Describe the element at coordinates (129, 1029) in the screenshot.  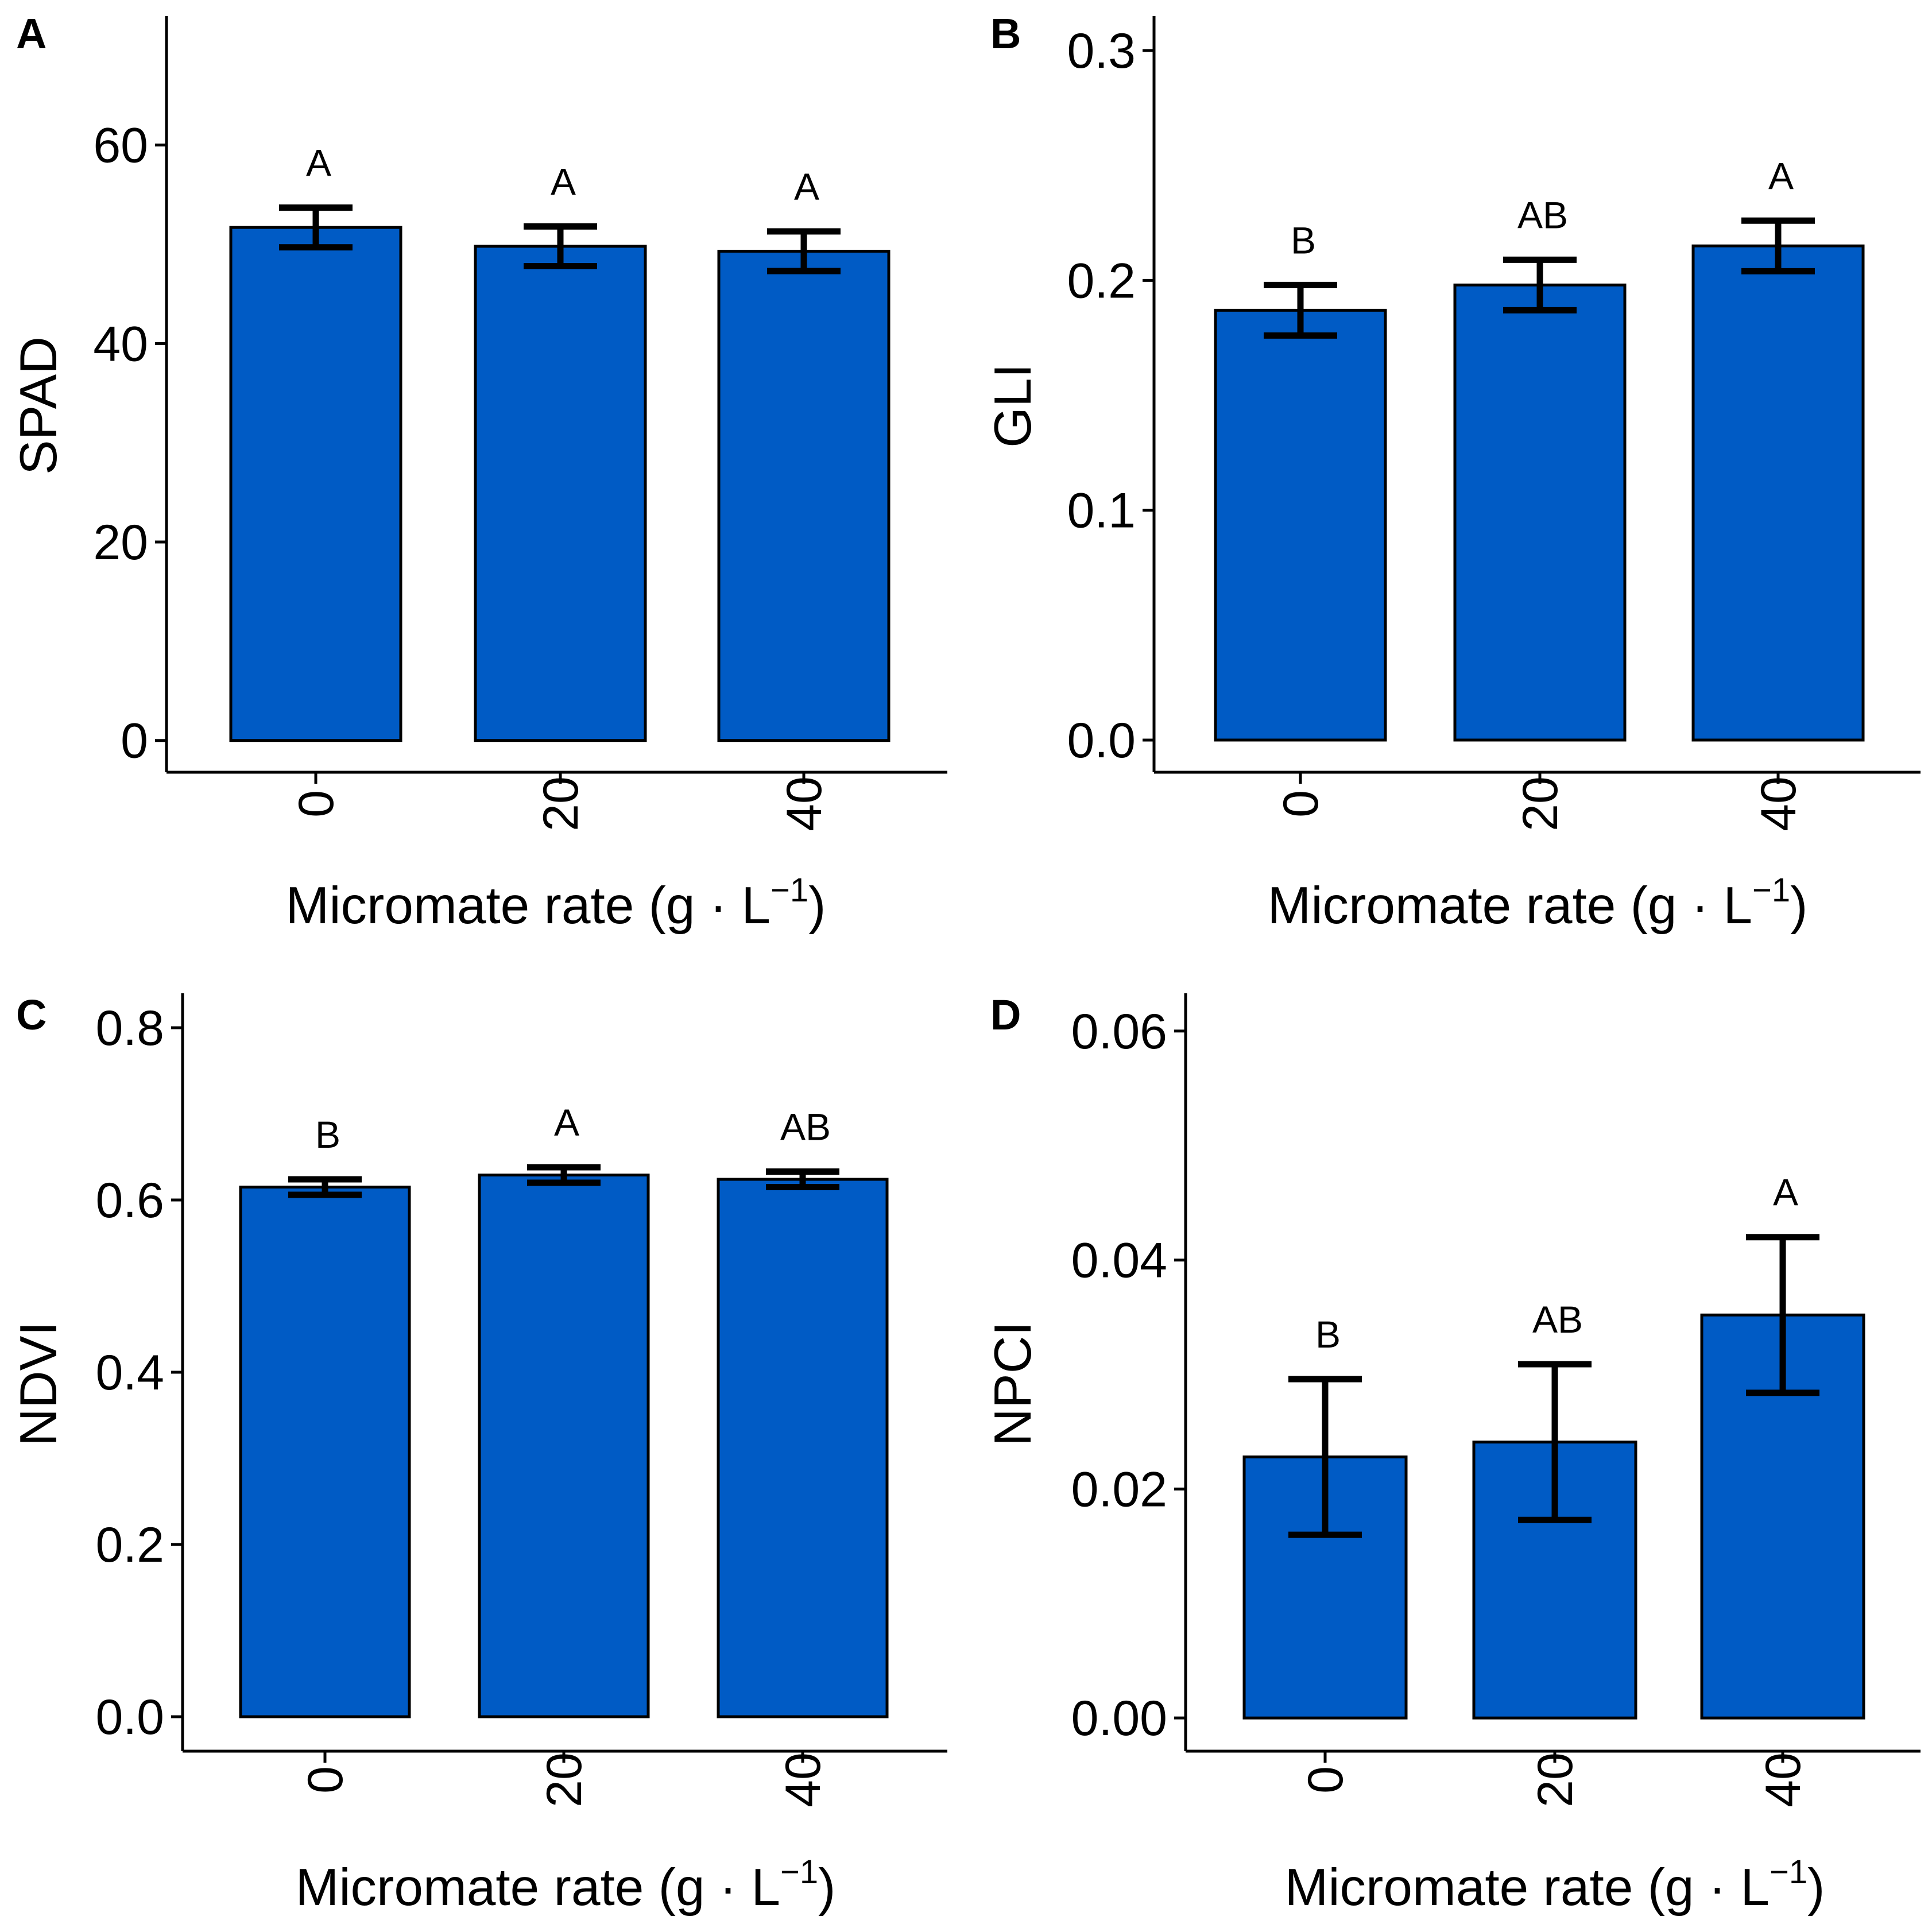
I see `y-tick-label: 0.8` at that location.